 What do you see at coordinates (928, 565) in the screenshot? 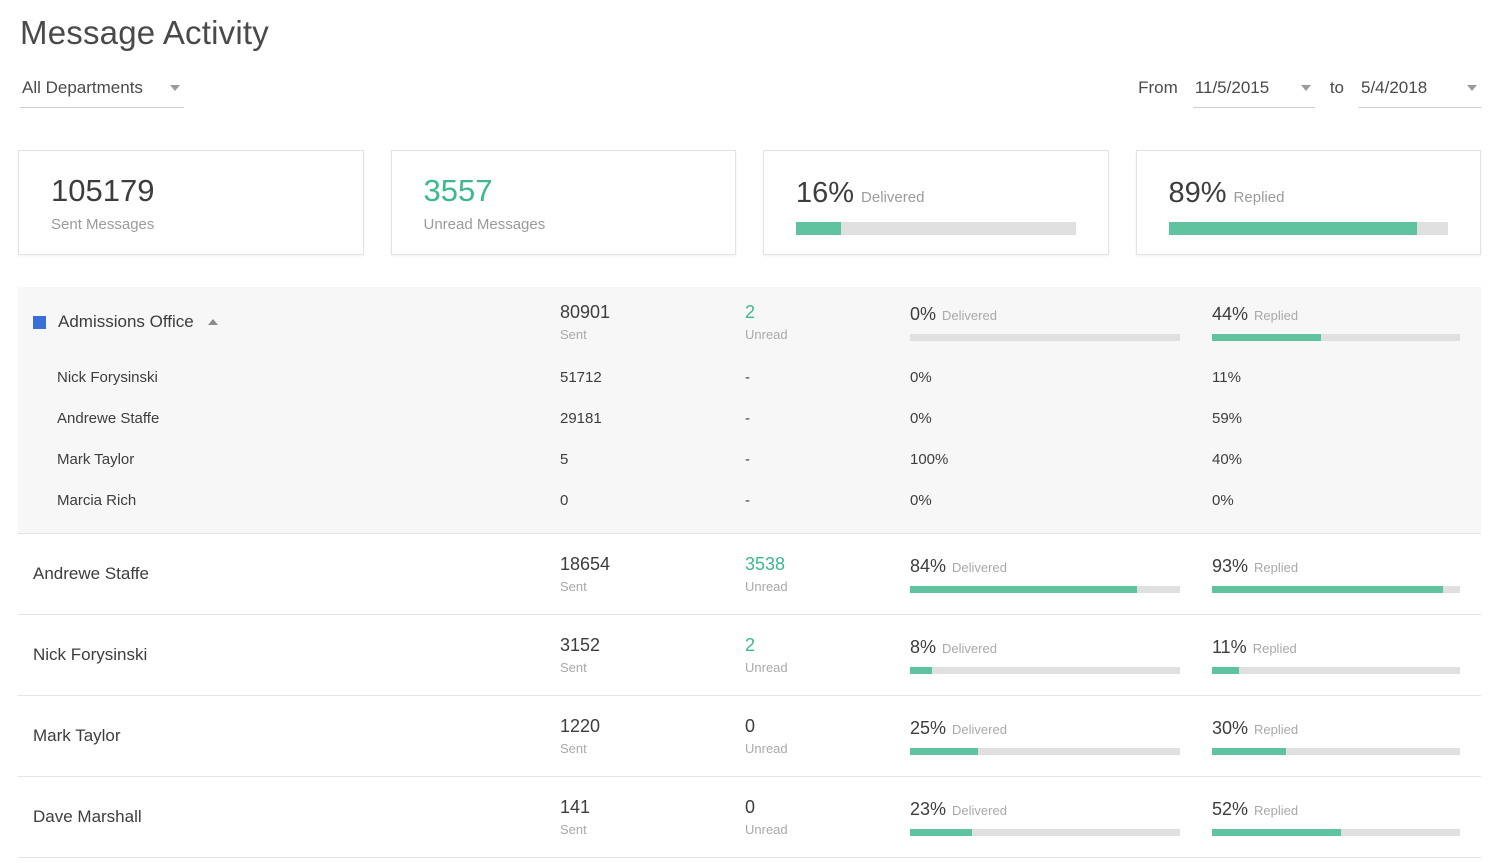
I see `user-delivered-value: 84%` at bounding box center [928, 565].